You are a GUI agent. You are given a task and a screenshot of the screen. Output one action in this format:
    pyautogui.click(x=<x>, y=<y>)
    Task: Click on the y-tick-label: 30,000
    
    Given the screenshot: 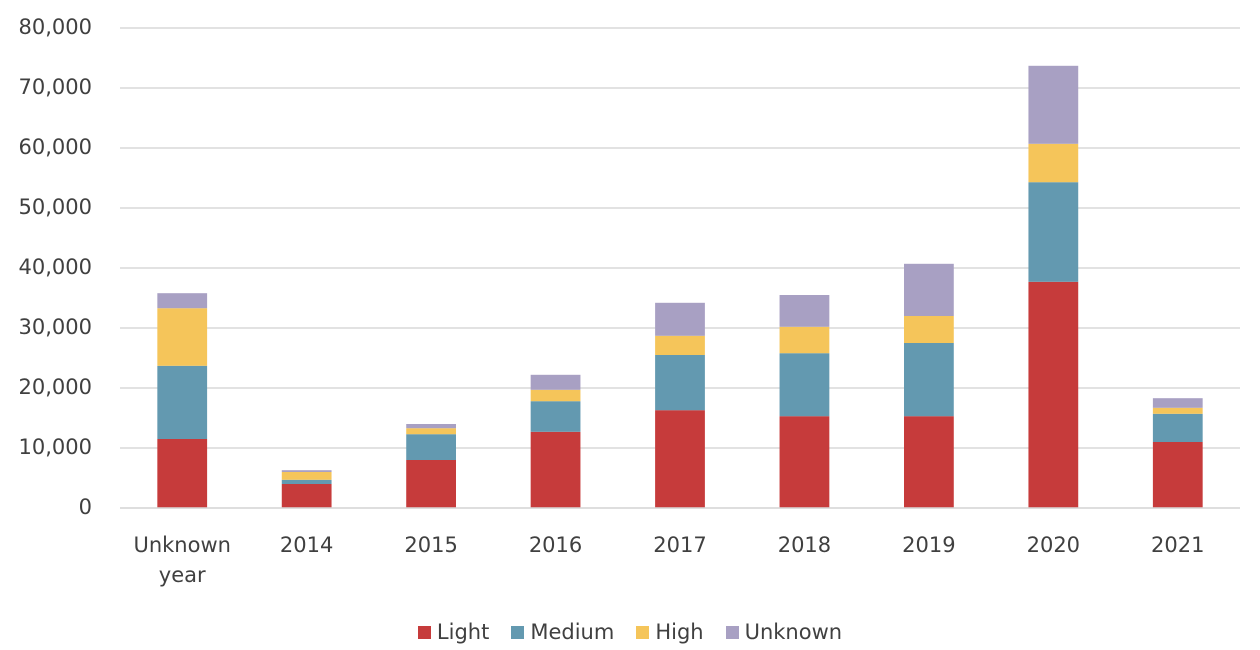 What is the action you would take?
    pyautogui.click(x=55, y=327)
    